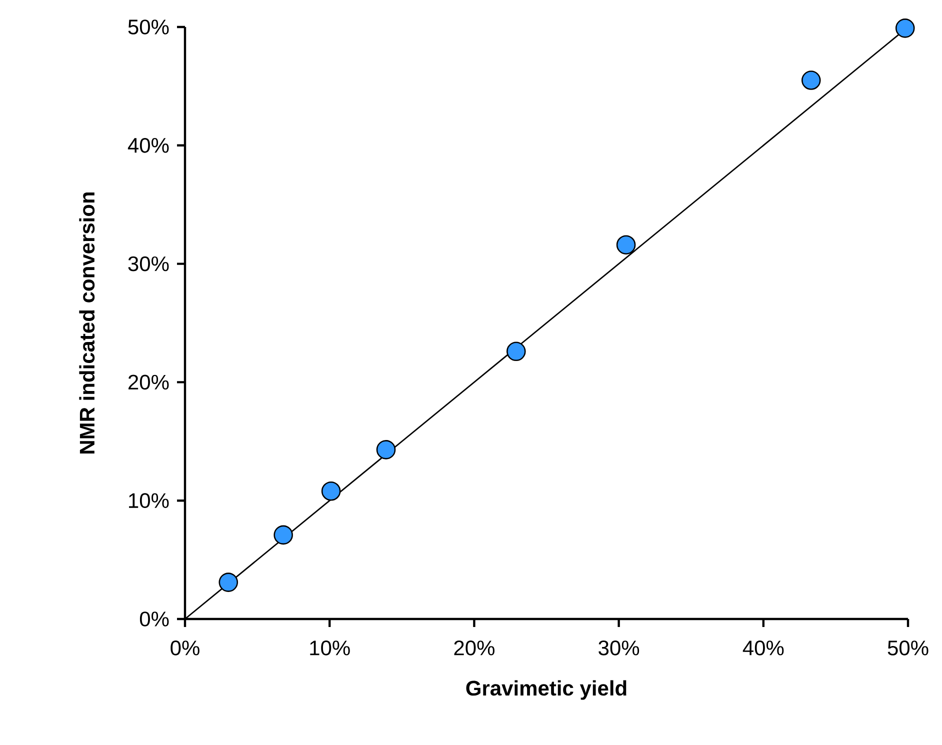 Image resolution: width=942 pixels, height=745 pixels. Describe the element at coordinates (148, 145) in the screenshot. I see `y-tick-label: 40%` at that location.